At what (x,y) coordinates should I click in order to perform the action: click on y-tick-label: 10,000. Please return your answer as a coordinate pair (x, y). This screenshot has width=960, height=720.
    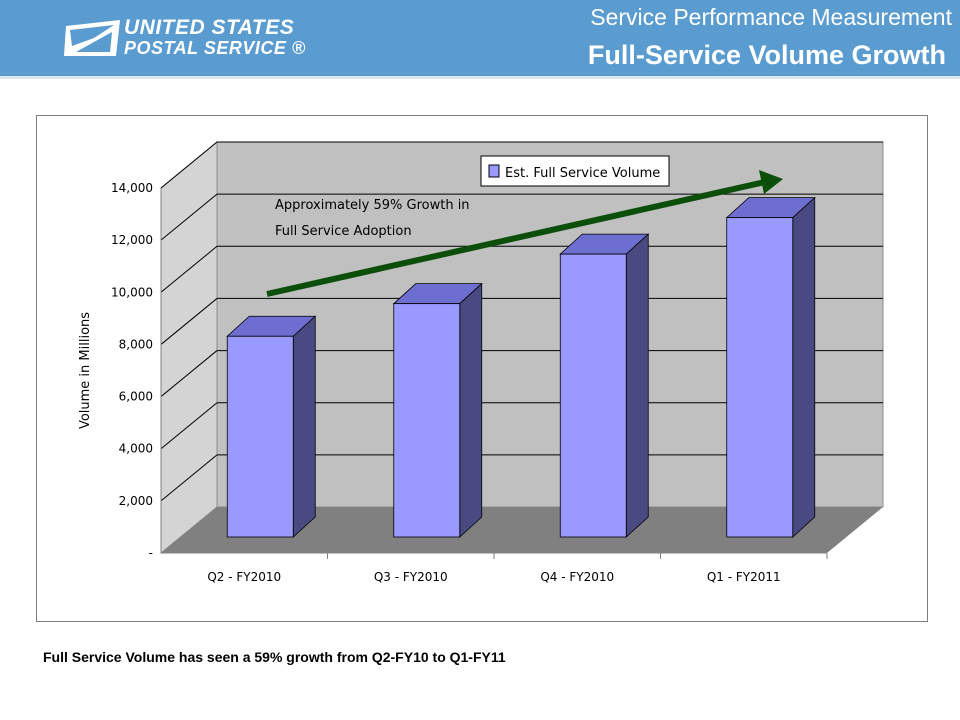
    Looking at the image, I should click on (132, 292).